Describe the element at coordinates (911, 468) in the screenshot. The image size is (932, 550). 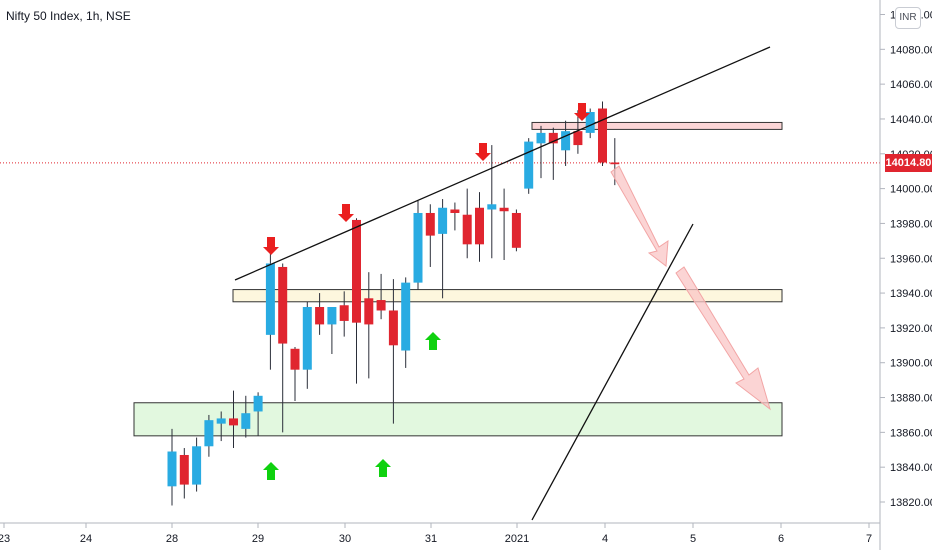
I see `y-tick-label: 13840.00` at that location.